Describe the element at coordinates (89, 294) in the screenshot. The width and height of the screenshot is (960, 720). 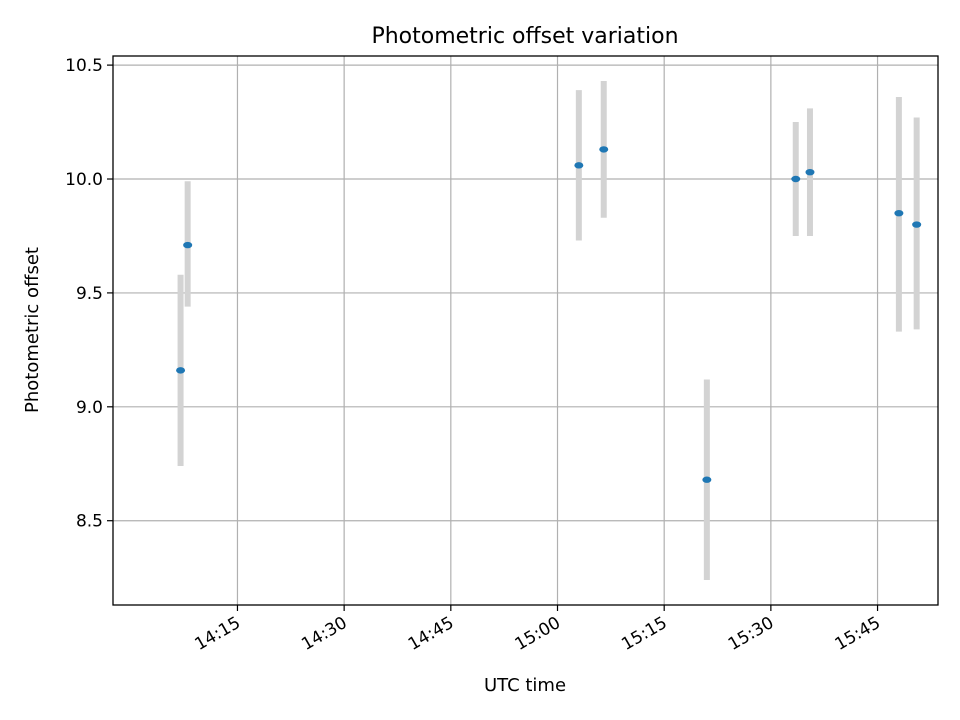
I see `y-tick-label: 9.5` at that location.